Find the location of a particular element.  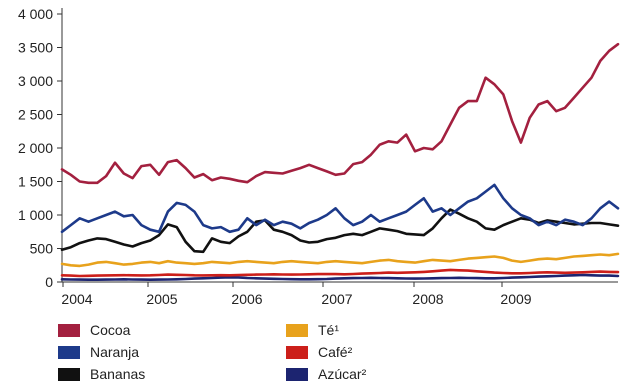

legend-item-naranja: Naranja is located at coordinates (98, 352).